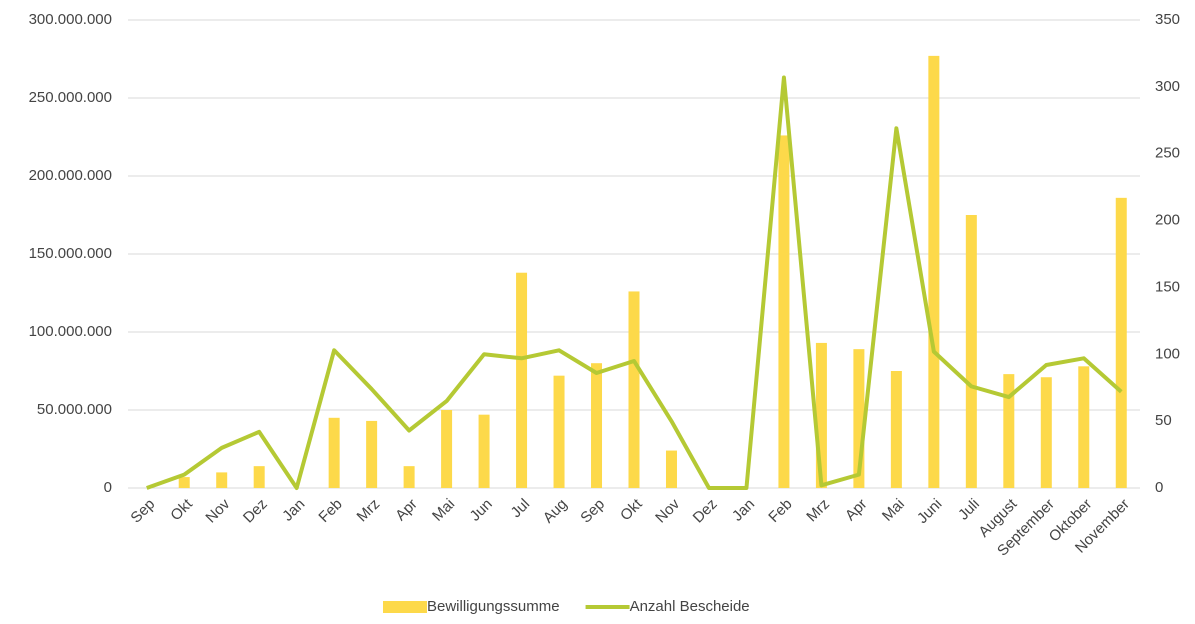 The image size is (1195, 624). Describe the element at coordinates (1167, 353) in the screenshot. I see `y2-tick-label: 100` at that location.